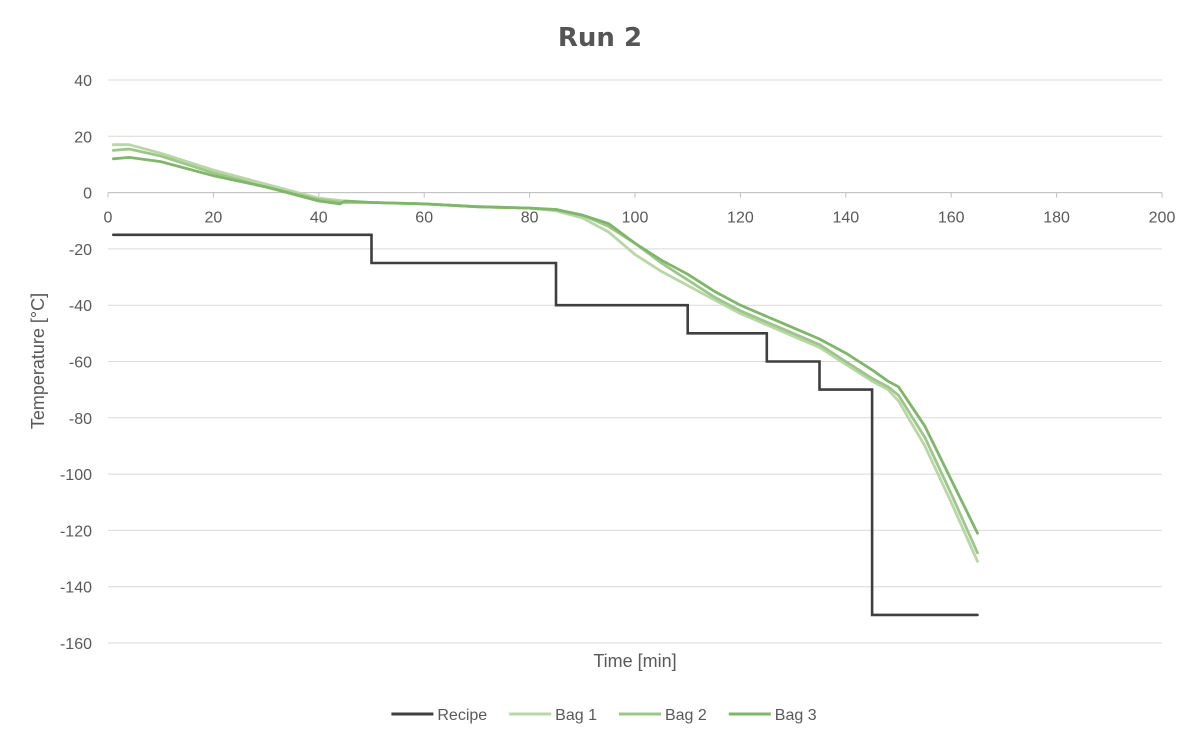 This screenshot has height=743, width=1200. I want to click on x-tick-label: 0, so click(108, 218).